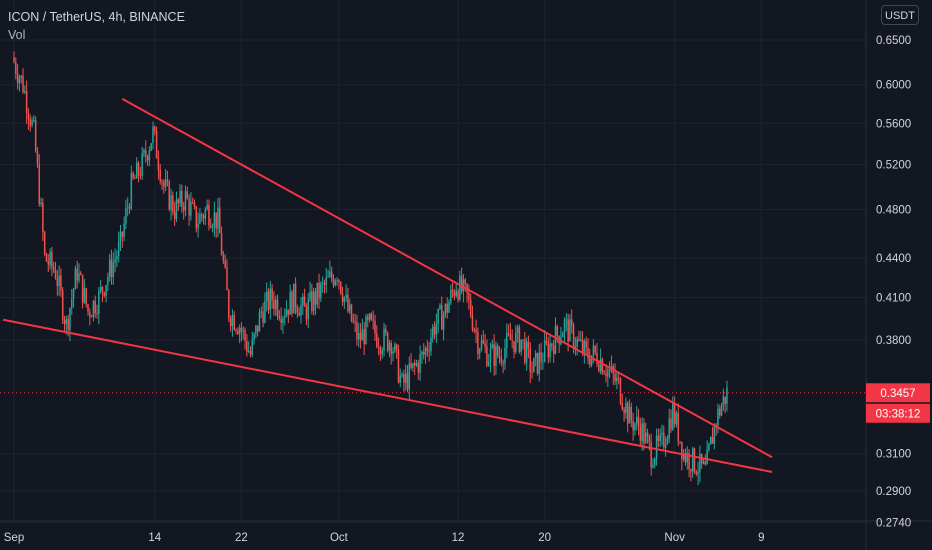 Image resolution: width=932 pixels, height=550 pixels. What do you see at coordinates (893, 524) in the screenshot?
I see `price-tick-label: 0.2740` at bounding box center [893, 524].